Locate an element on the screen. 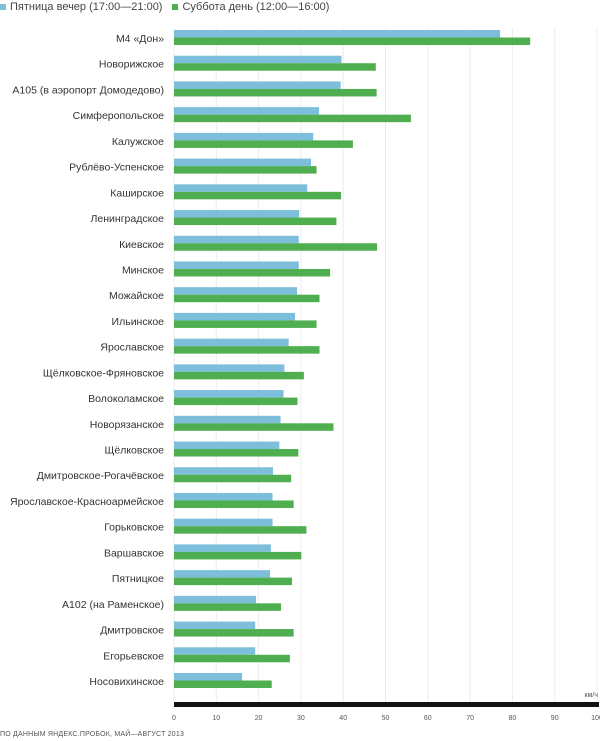  category-label: Щёлковское is located at coordinates (135, 451).